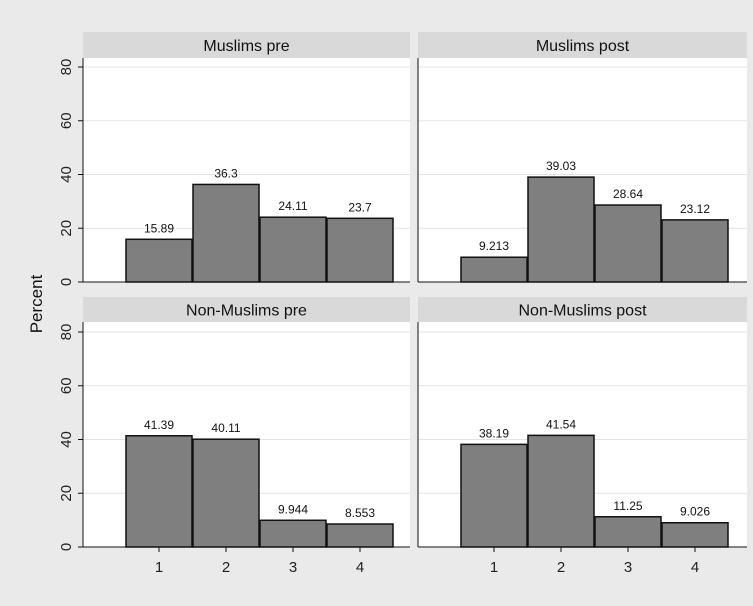  I want to click on panel-title: Muslims post, so click(583, 46).